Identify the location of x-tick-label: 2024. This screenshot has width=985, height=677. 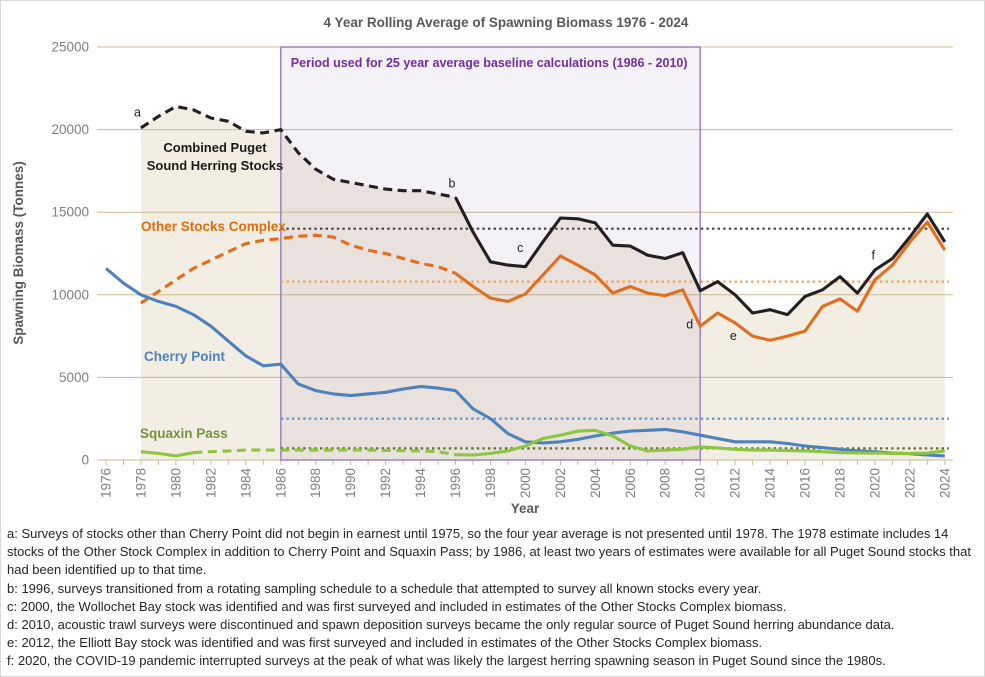
(944, 482).